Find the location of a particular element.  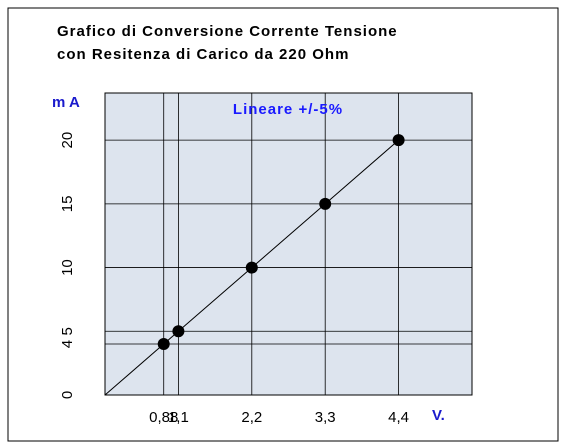

x-tick-label: 3,3 is located at coordinates (325, 417).